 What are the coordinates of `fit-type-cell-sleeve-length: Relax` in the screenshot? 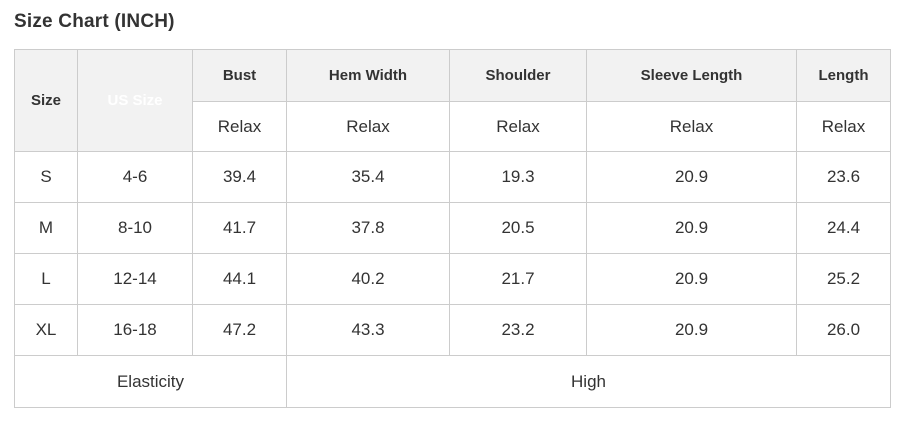 It's located at (691, 126).